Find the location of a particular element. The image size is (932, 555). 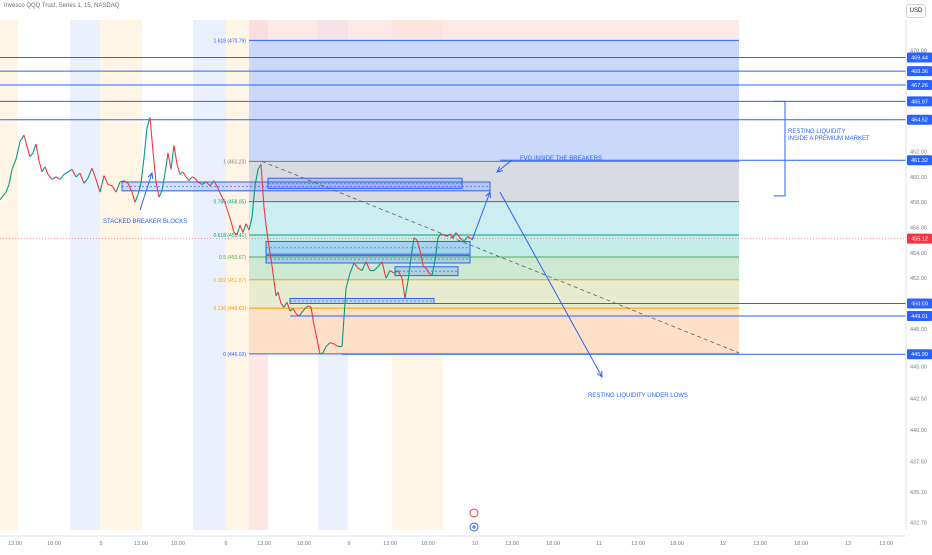

liquidity-bracket is located at coordinates (780, 148).